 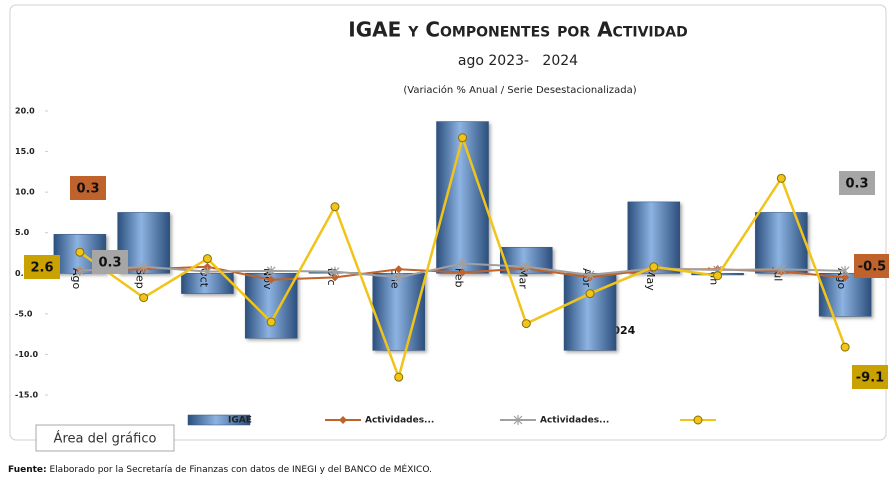 I want to click on y-tick-label: 15.0, so click(x=25, y=151).